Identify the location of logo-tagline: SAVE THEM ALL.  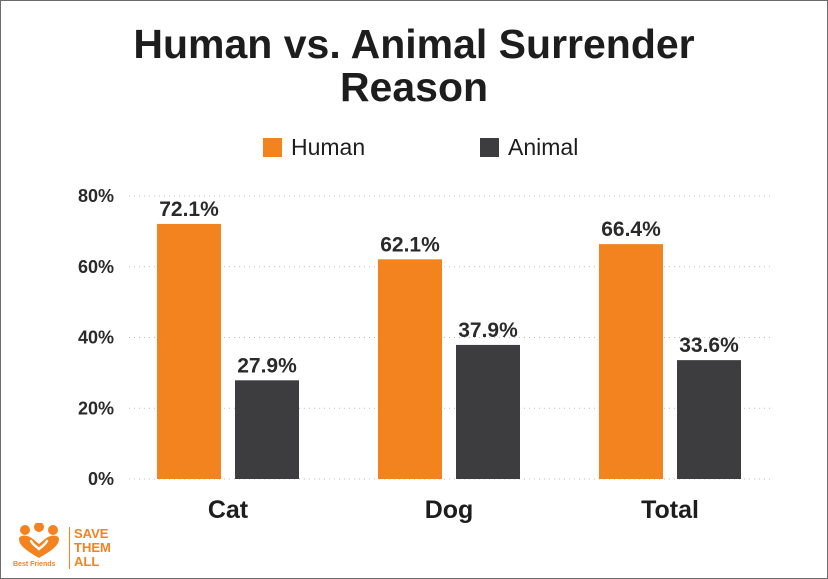
(92, 548).